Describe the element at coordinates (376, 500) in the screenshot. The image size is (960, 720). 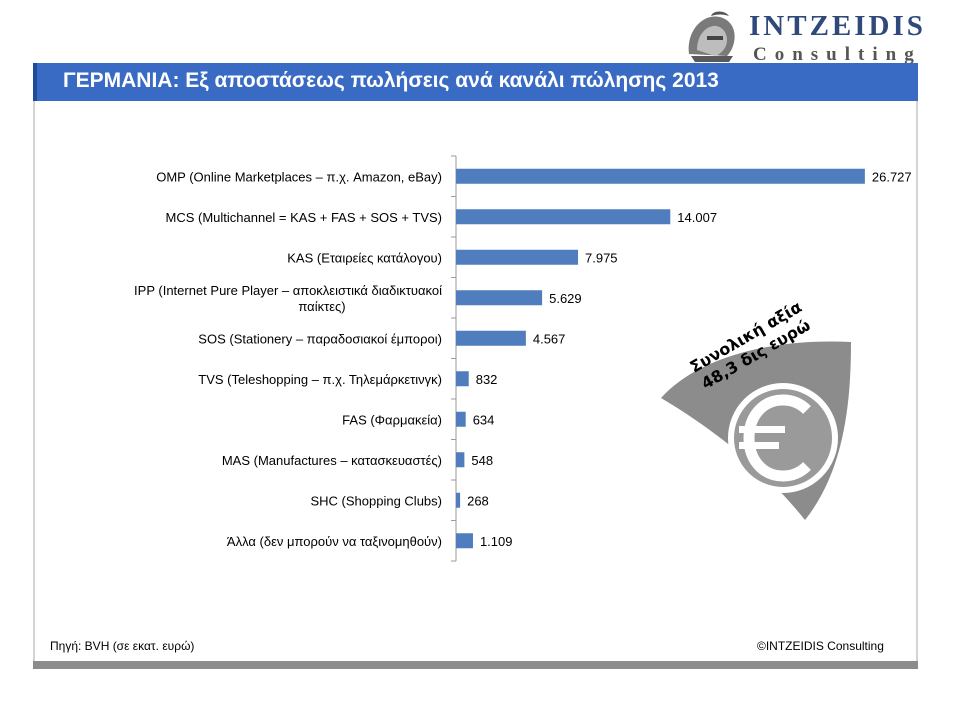
I see `category-label: SHC (Shopping Clubs)` at that location.